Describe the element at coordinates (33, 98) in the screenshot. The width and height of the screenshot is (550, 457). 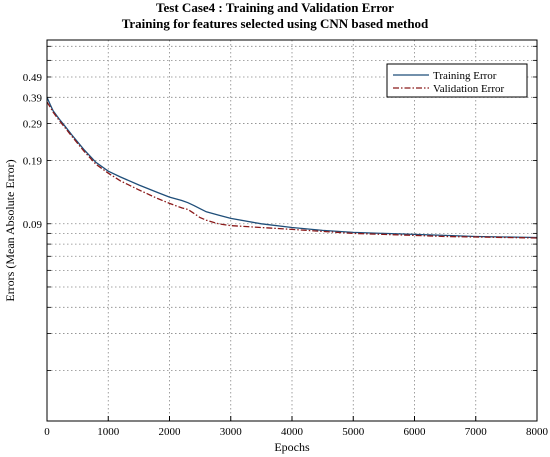
I see `y-tick-label: 0.39` at that location.